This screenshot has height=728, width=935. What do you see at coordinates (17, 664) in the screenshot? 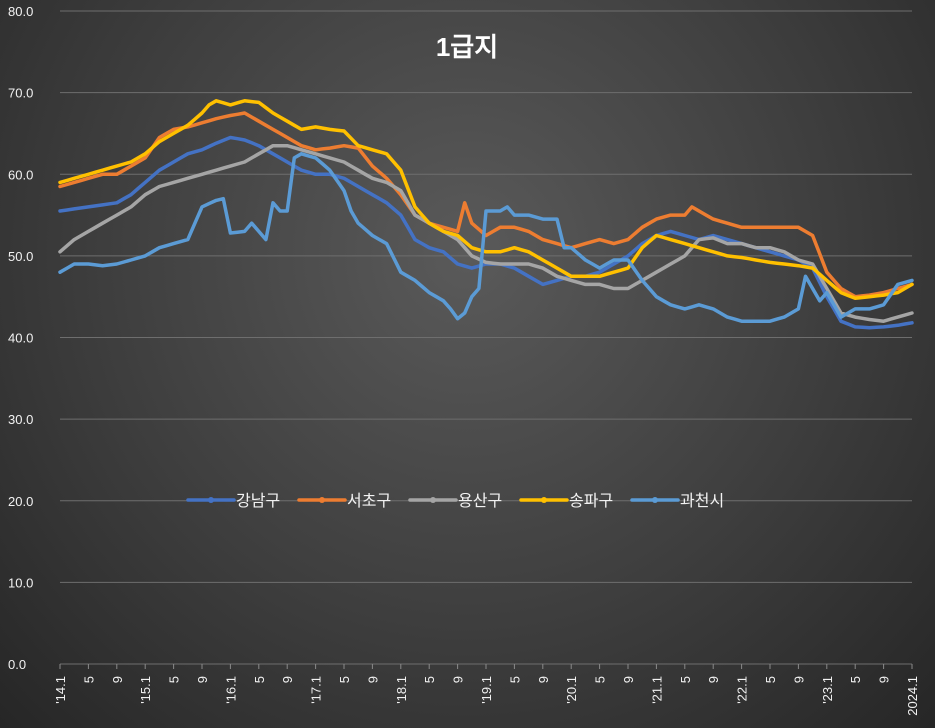
I see `y-tick-label: 0.0` at bounding box center [17, 664].